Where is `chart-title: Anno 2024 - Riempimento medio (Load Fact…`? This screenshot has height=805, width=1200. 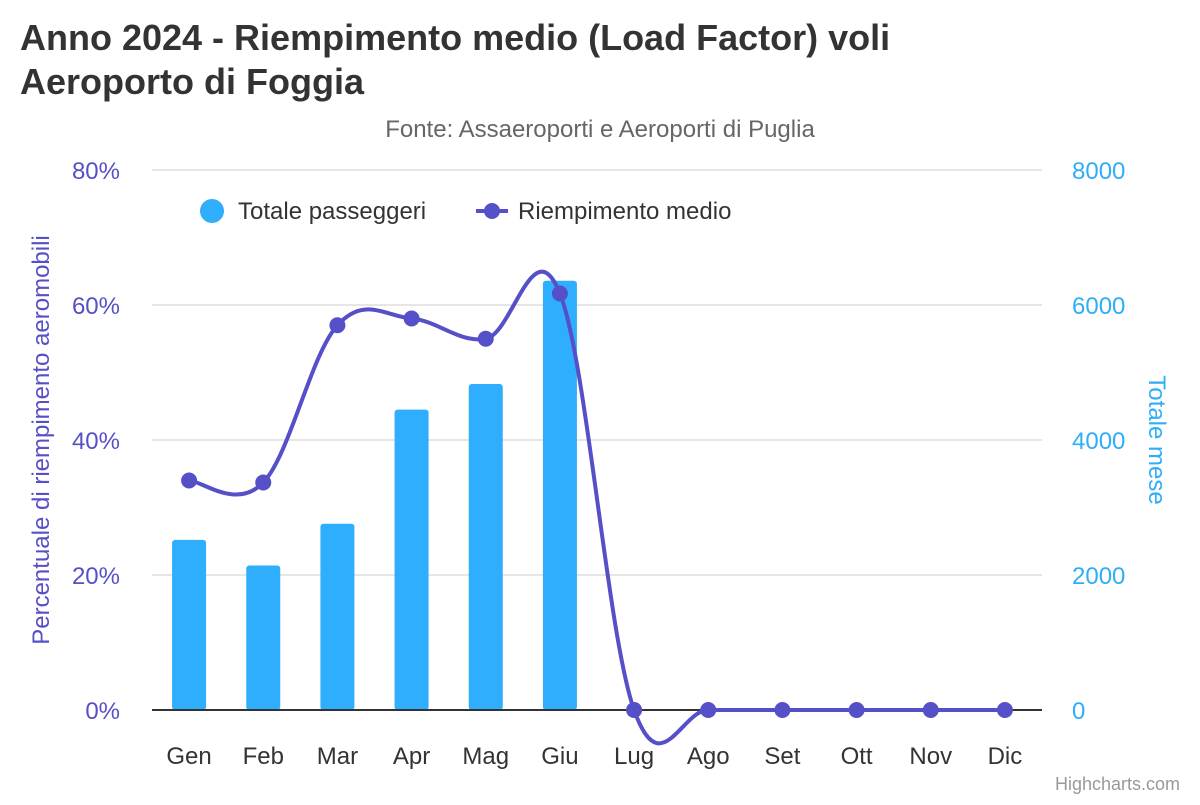 chart-title: Anno 2024 - Riempimento medio (Load Fact… is located at coordinates (455, 37).